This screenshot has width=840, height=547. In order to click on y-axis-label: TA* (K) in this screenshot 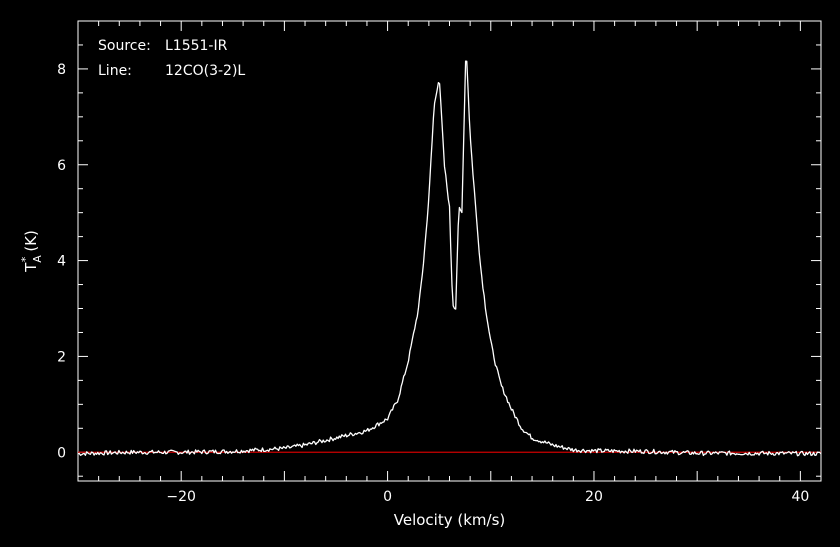, I will do `click(31, 251)`.